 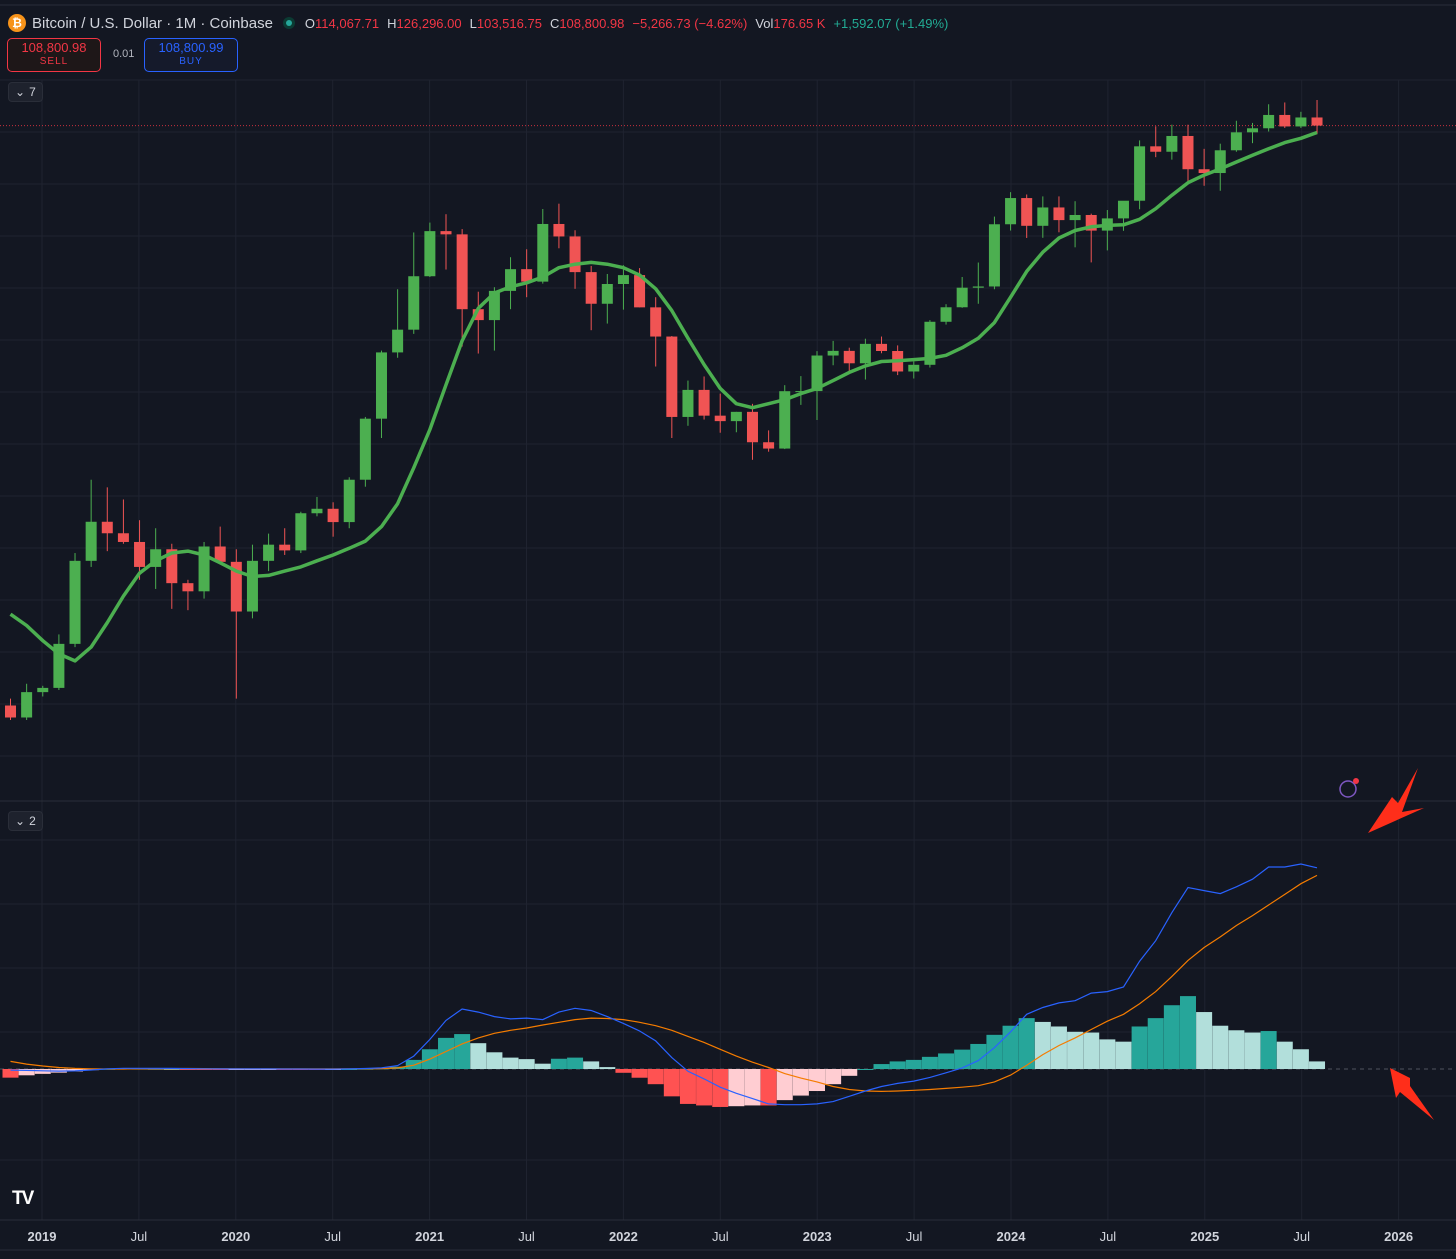 What do you see at coordinates (25, 821) in the screenshot?
I see `lower-indicators-toggle: ⌄ 2` at bounding box center [25, 821].